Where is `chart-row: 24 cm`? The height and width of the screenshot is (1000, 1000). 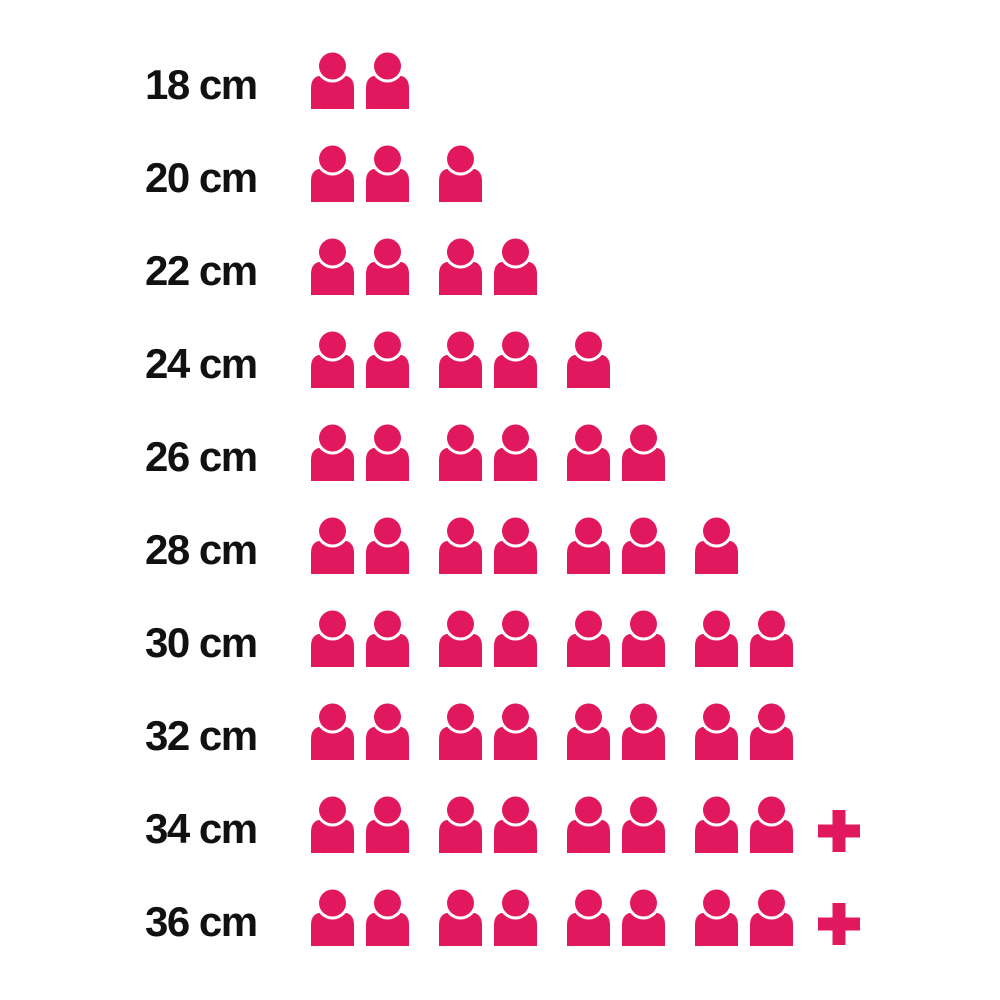
chart-row: 24 cm is located at coordinates (500, 341).